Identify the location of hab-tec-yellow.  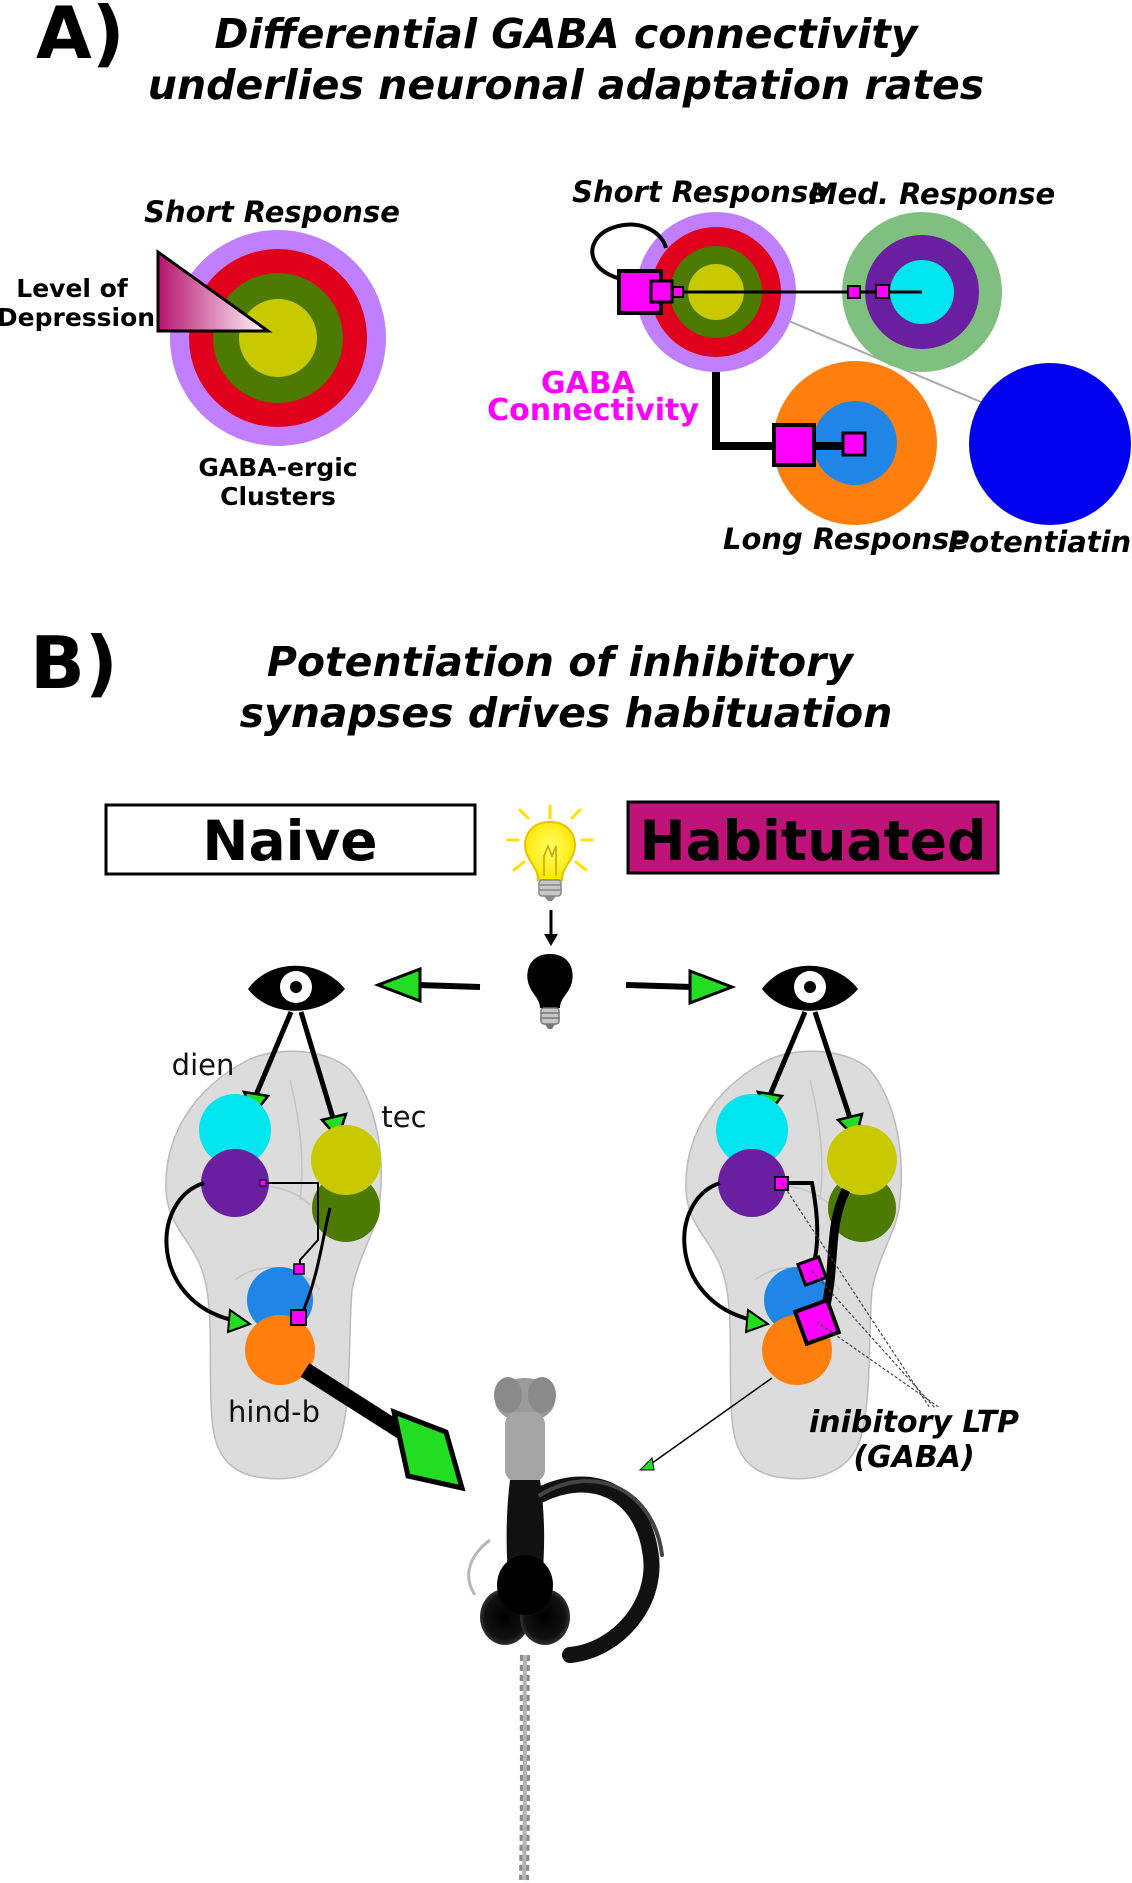
(862, 1160).